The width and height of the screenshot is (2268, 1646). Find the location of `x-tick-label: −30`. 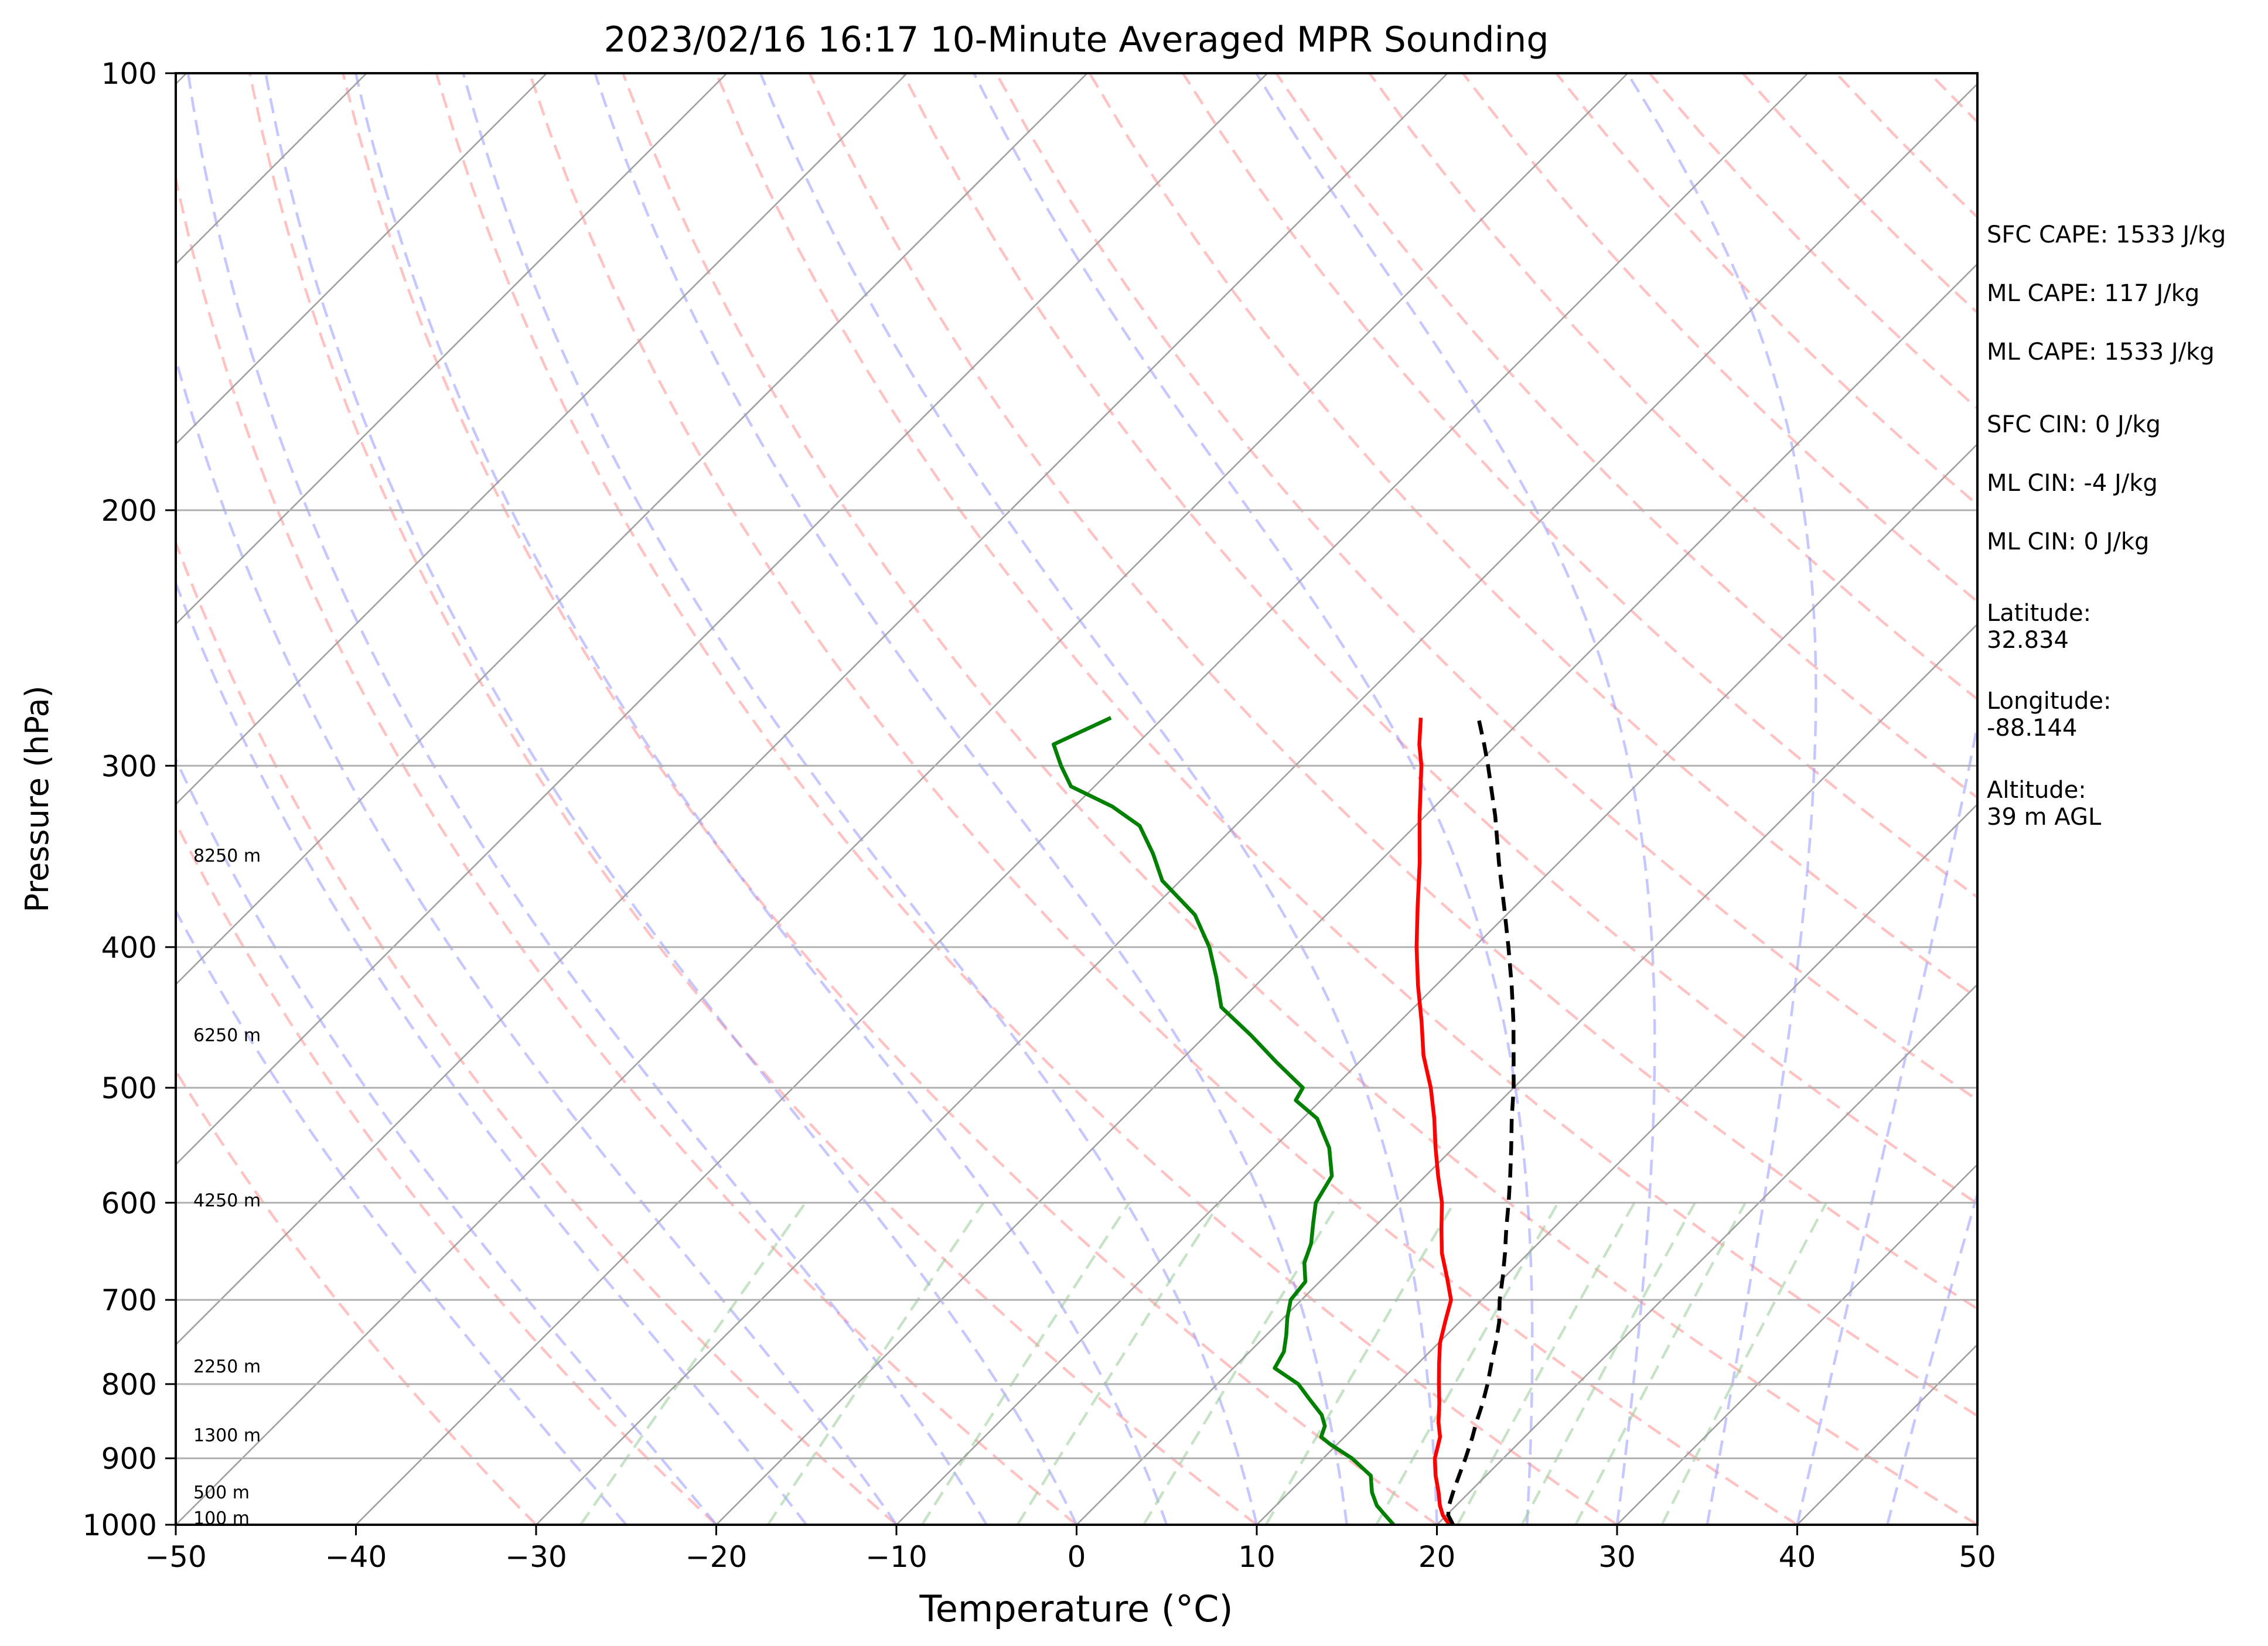

x-tick-label: −30 is located at coordinates (536, 1557).